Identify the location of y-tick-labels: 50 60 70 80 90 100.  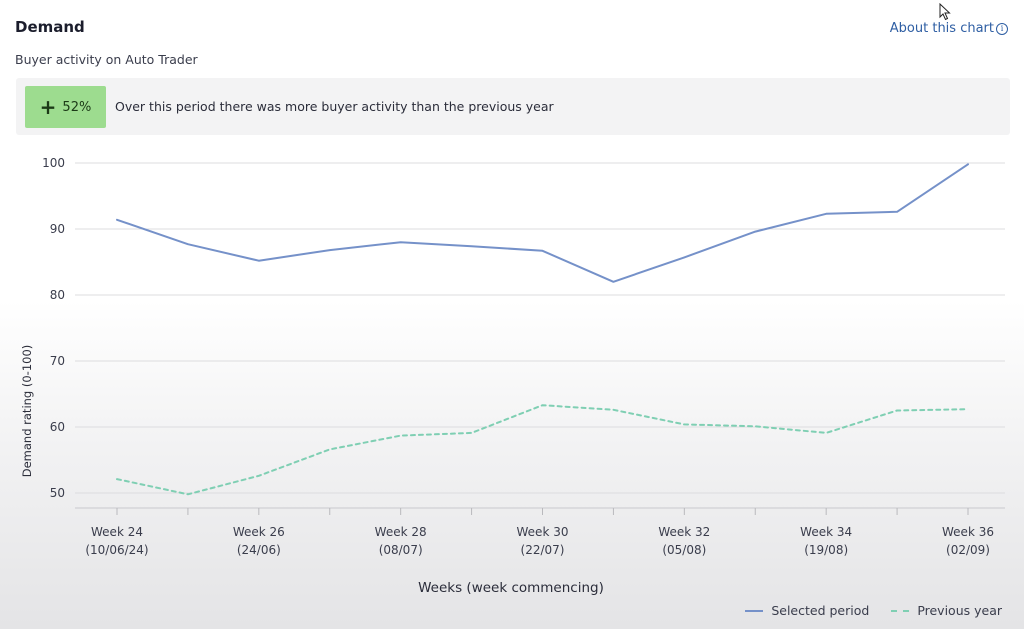
(53, 328).